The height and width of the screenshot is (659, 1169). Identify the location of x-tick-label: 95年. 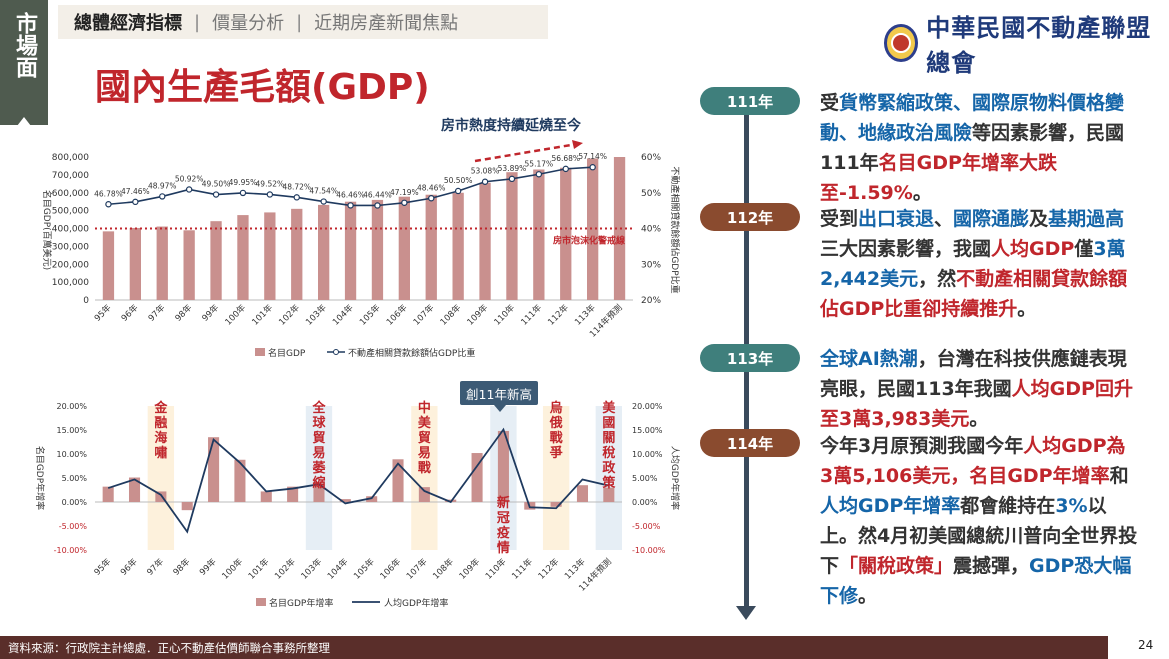
(103, 567).